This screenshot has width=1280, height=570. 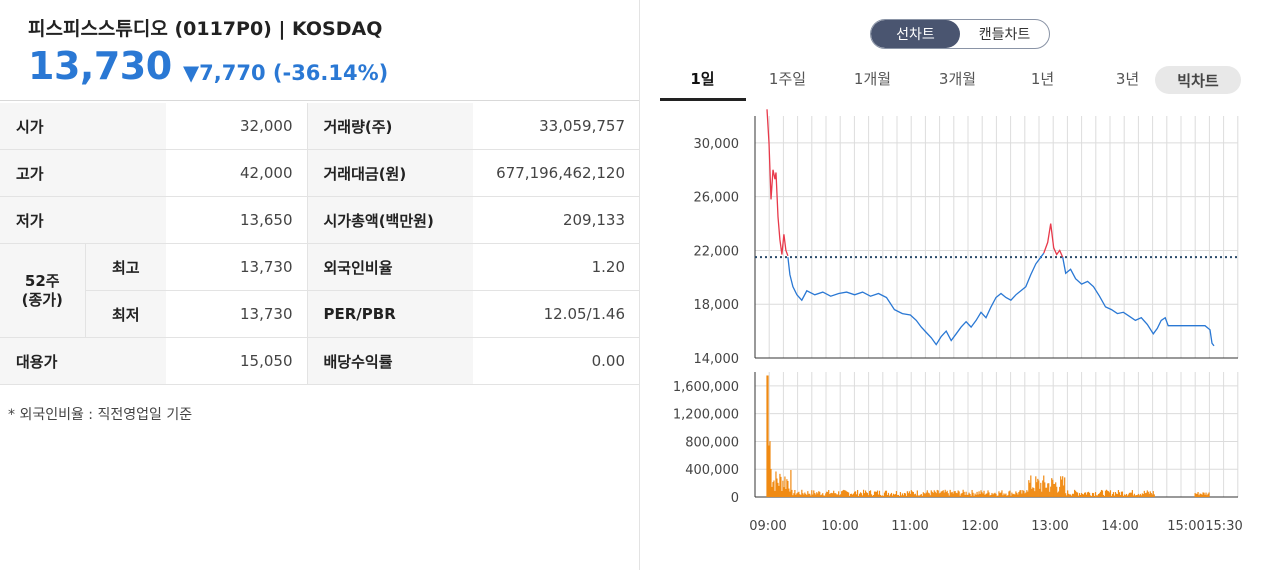 What do you see at coordinates (717, 305) in the screenshot?
I see `price-tick-label: 18,000` at bounding box center [717, 305].